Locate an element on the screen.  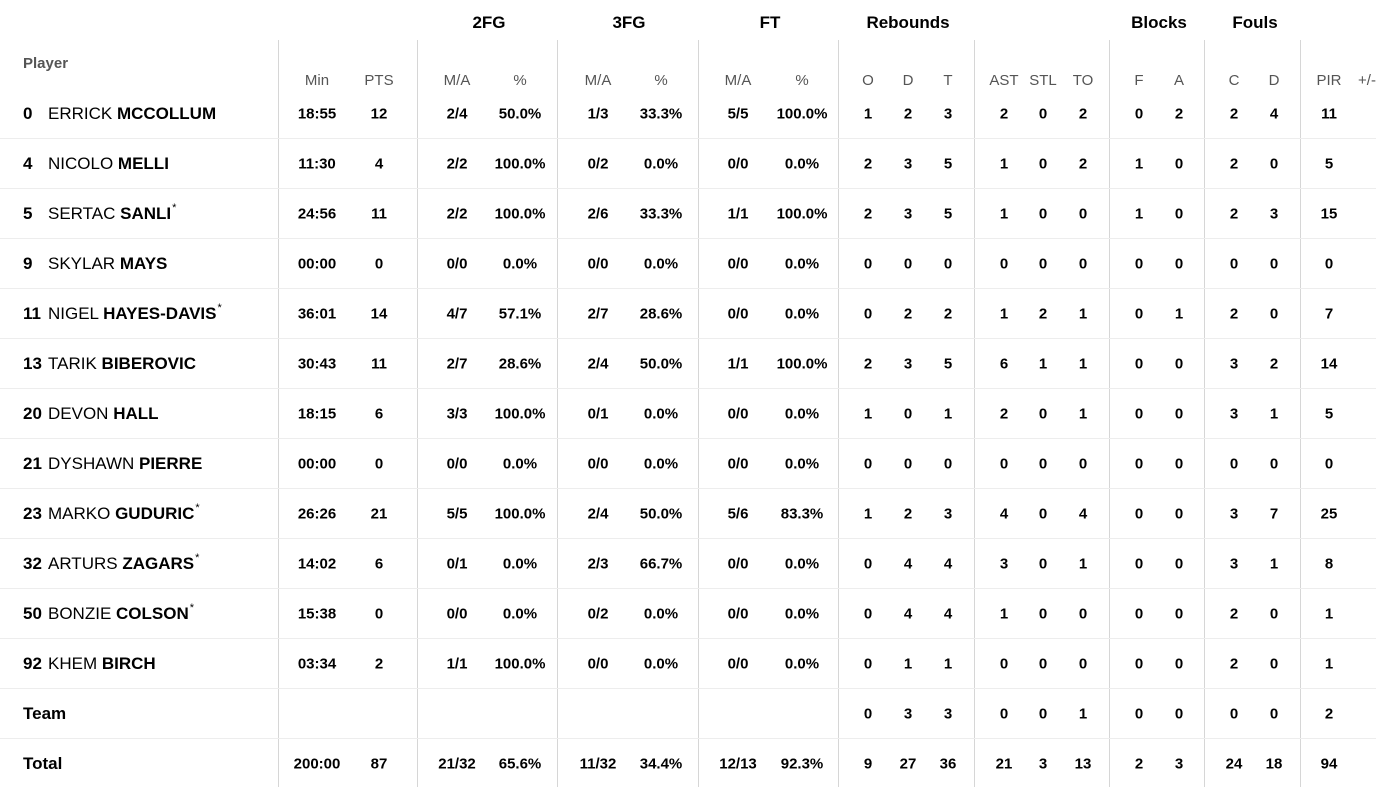
column-header: O is located at coordinates (868, 80).